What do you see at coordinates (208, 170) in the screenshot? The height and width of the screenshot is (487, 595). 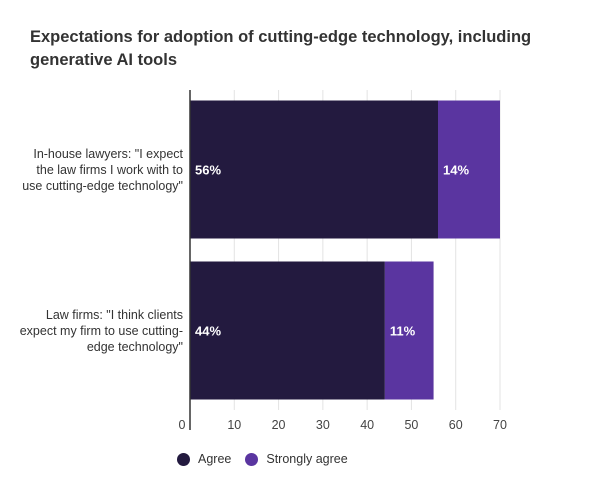 I see `data-label: 56%` at bounding box center [208, 170].